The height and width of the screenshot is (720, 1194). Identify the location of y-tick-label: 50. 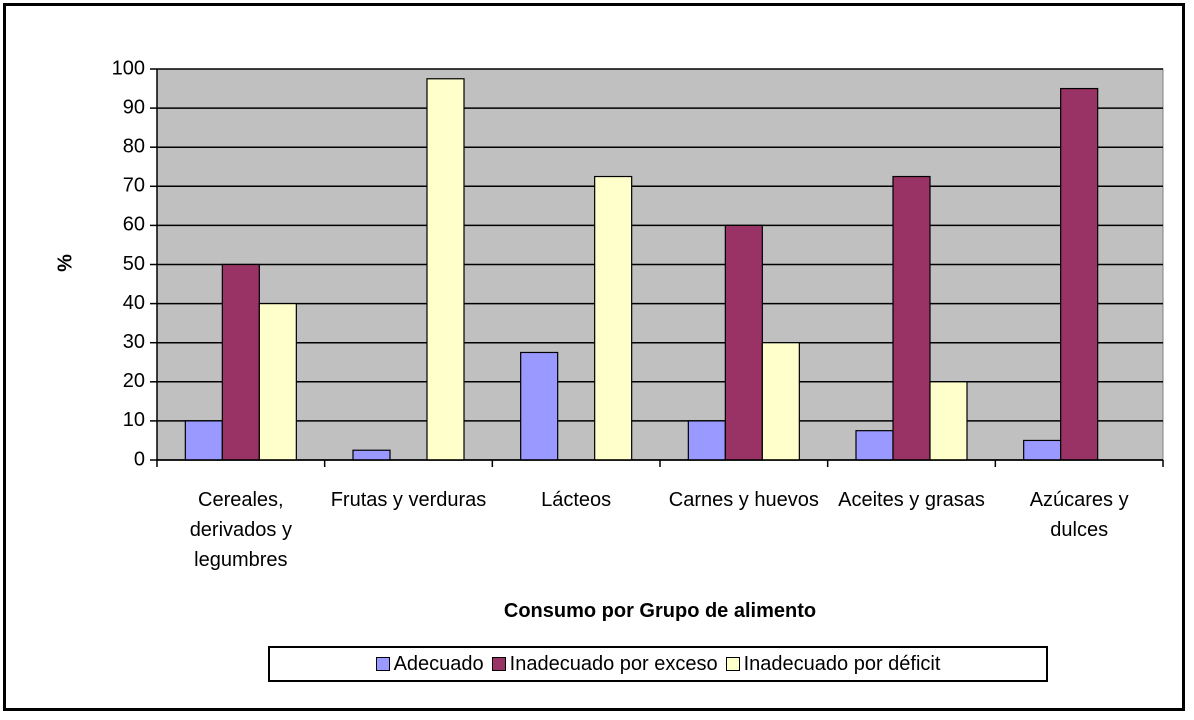
(134, 264).